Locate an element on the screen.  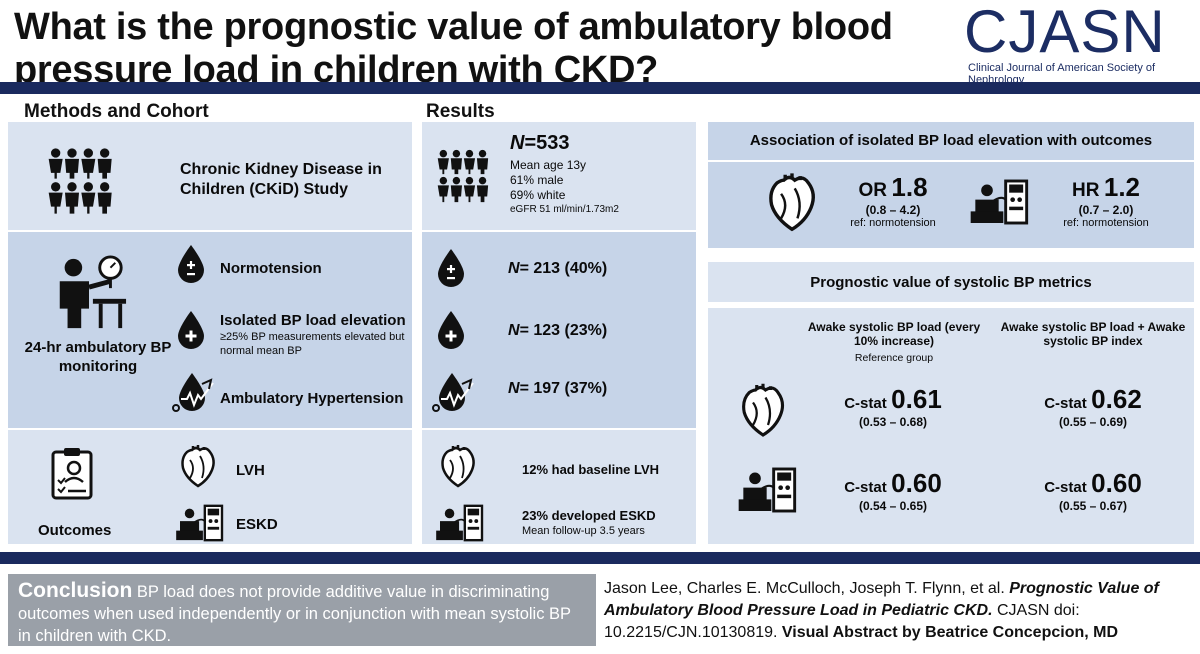
hr-ci: (0.7 – 2.0) is located at coordinates (1106, 210).